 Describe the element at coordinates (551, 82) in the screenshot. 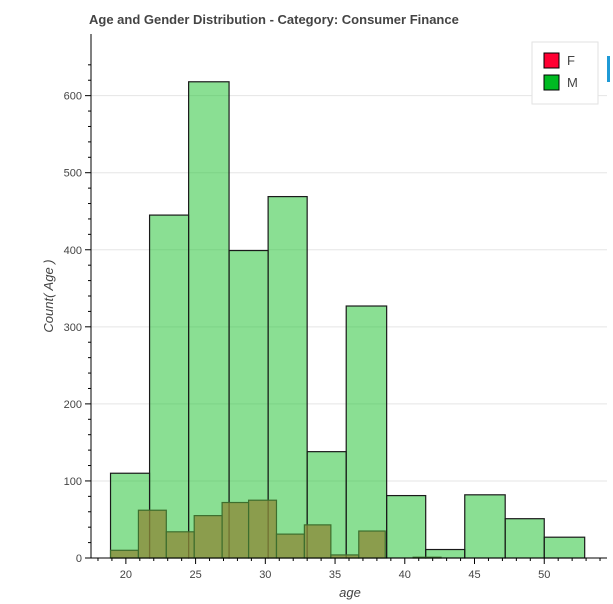

I see `legend-swatch-m` at that location.